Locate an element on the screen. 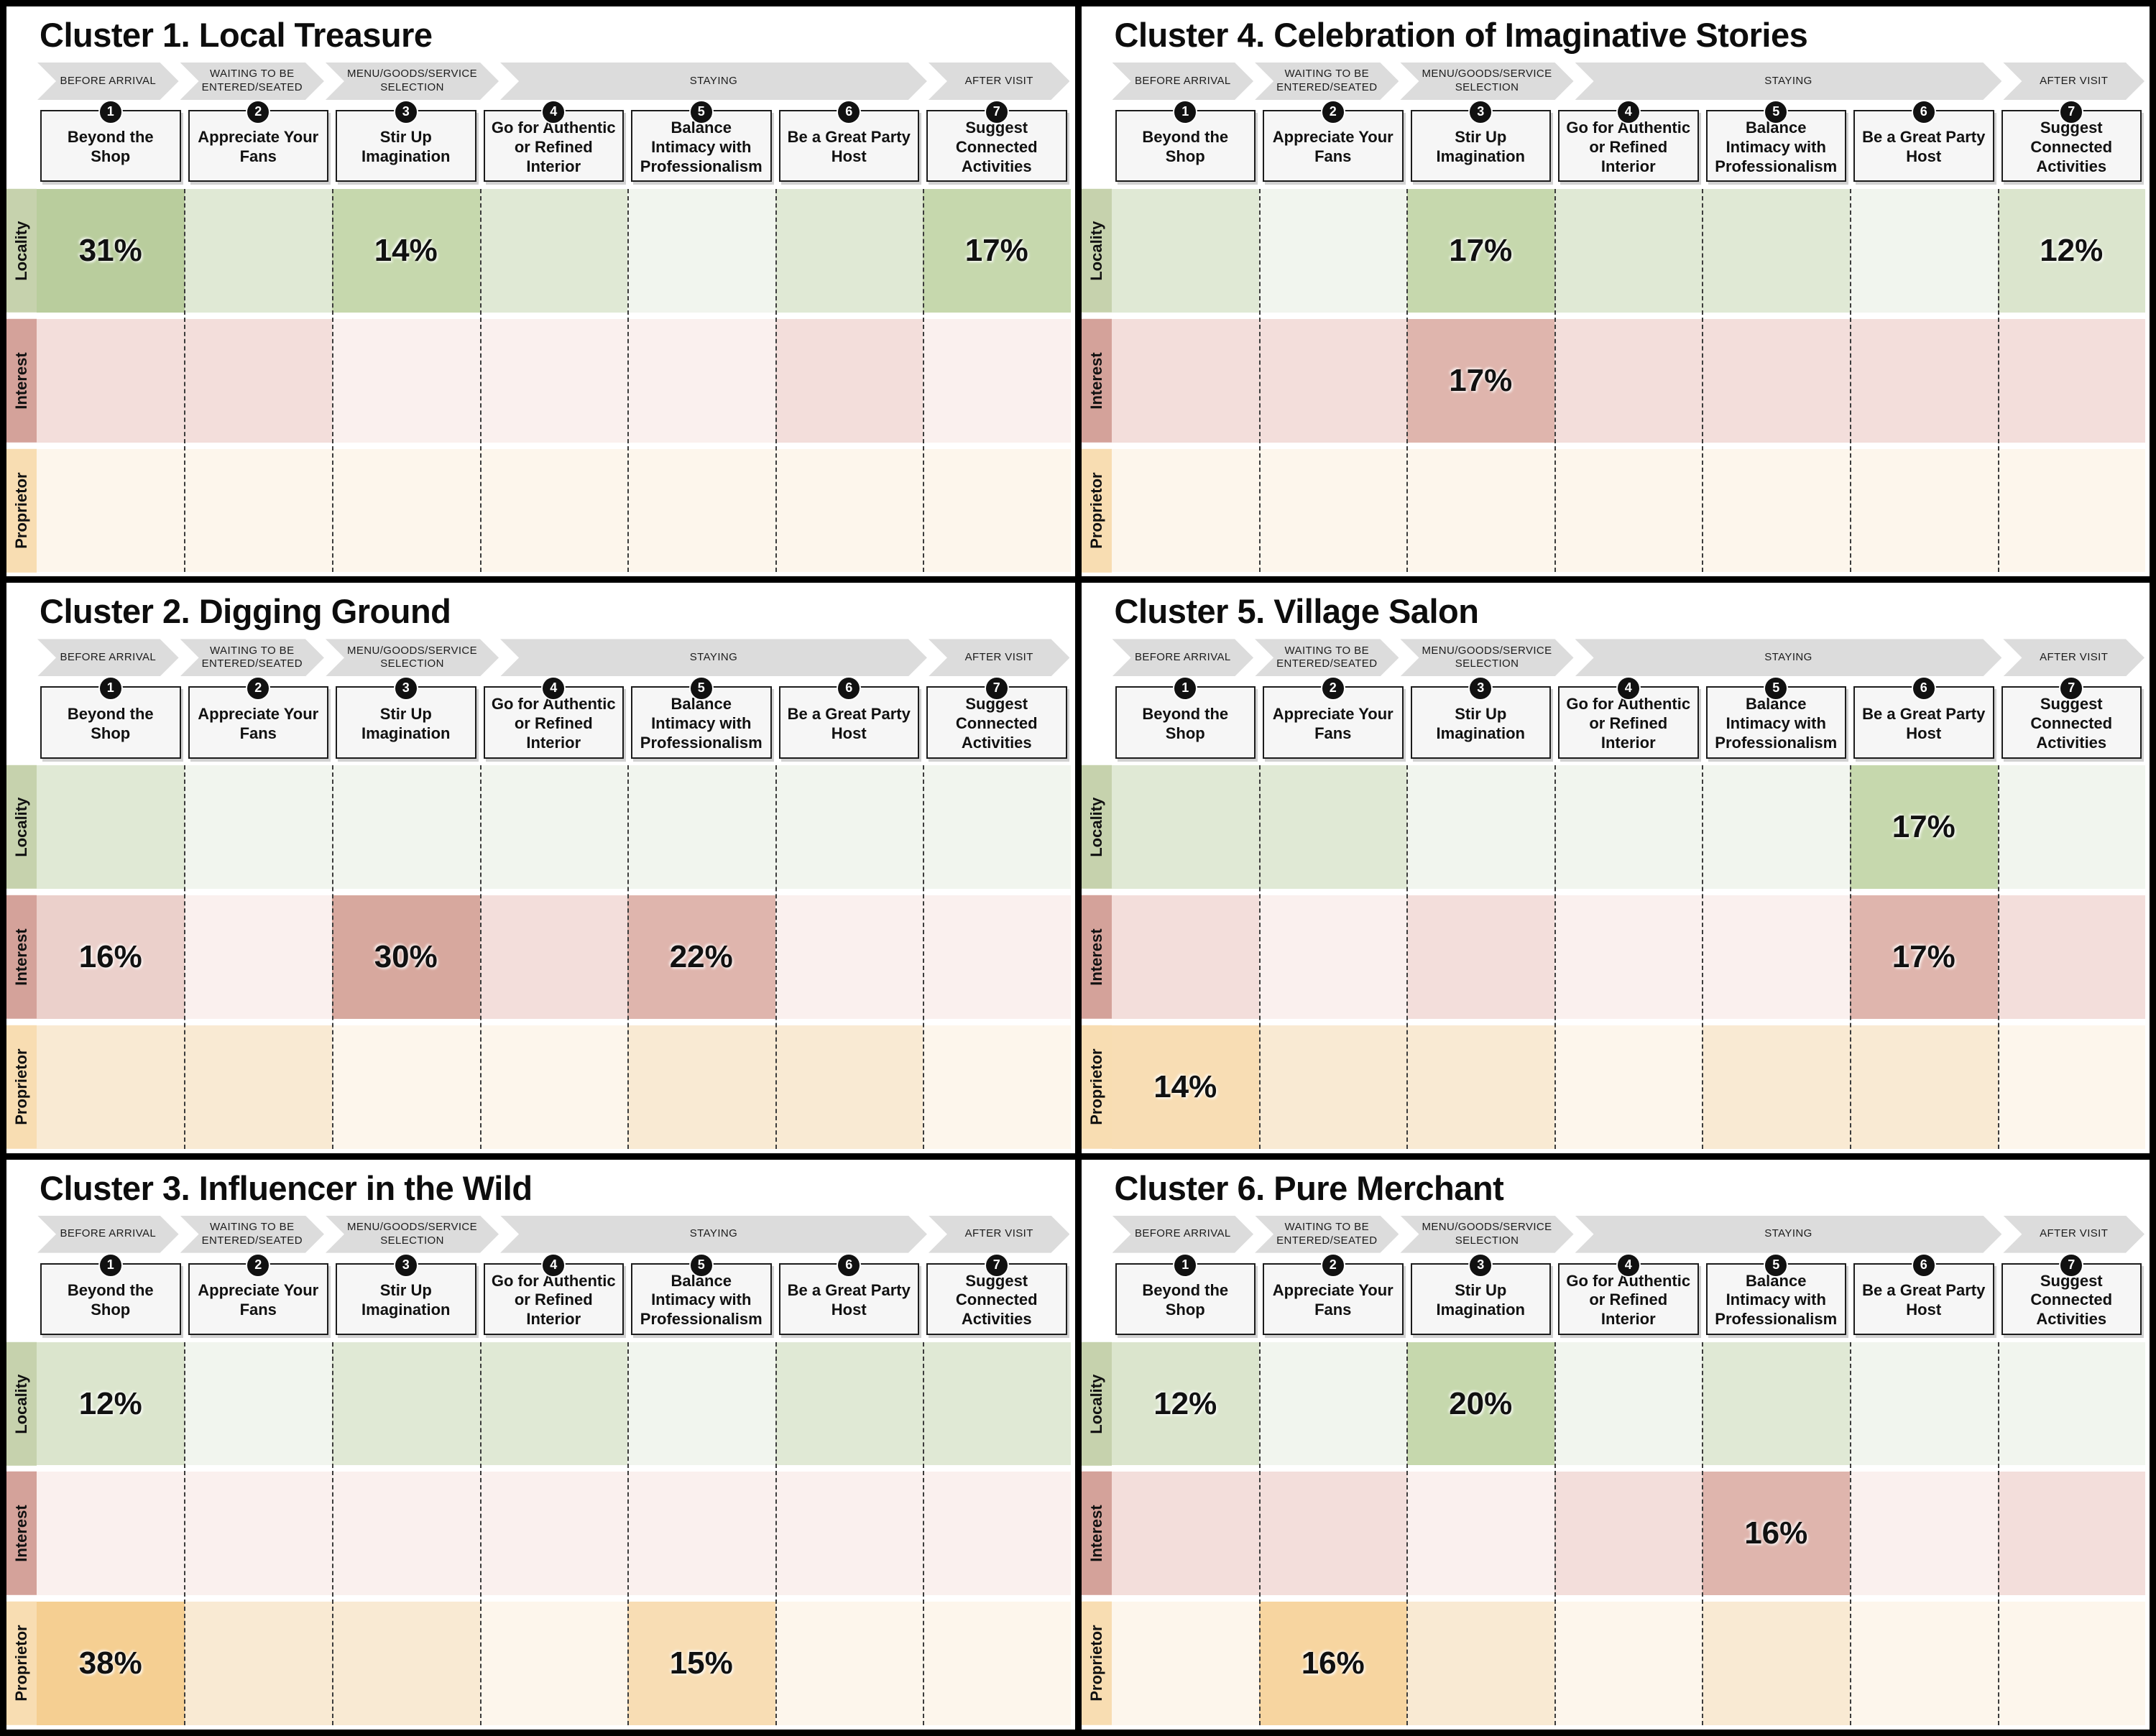 The image size is (2156, 1736). heatmap: Locality 17% 12% Interest 17% Proprietor is located at coordinates (1613, 381).